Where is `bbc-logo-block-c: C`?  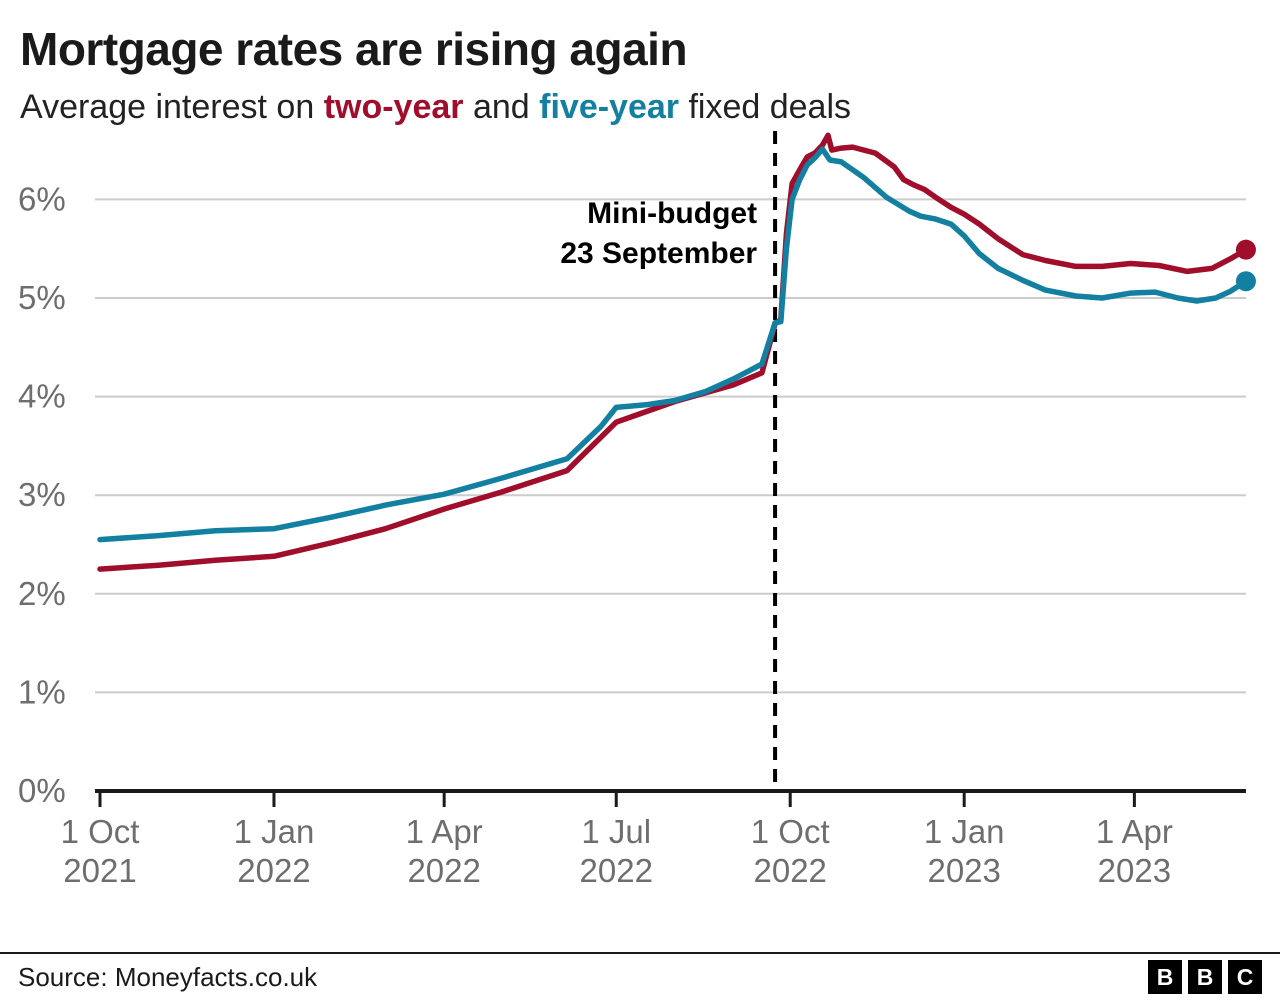 bbc-logo-block-c: C is located at coordinates (1245, 977).